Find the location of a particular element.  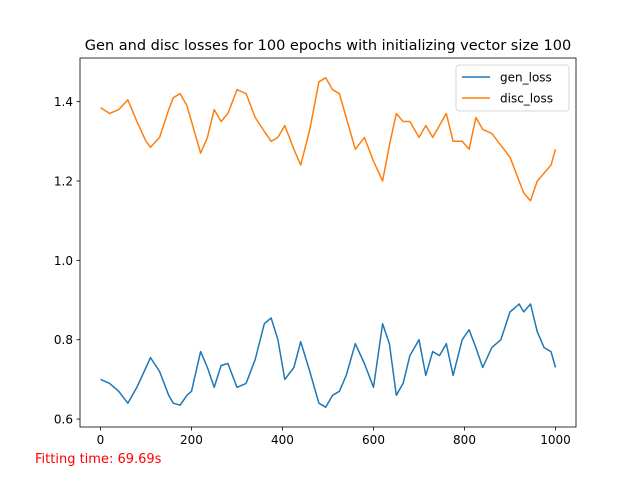

x-tick-label: 400 is located at coordinates (282, 440).